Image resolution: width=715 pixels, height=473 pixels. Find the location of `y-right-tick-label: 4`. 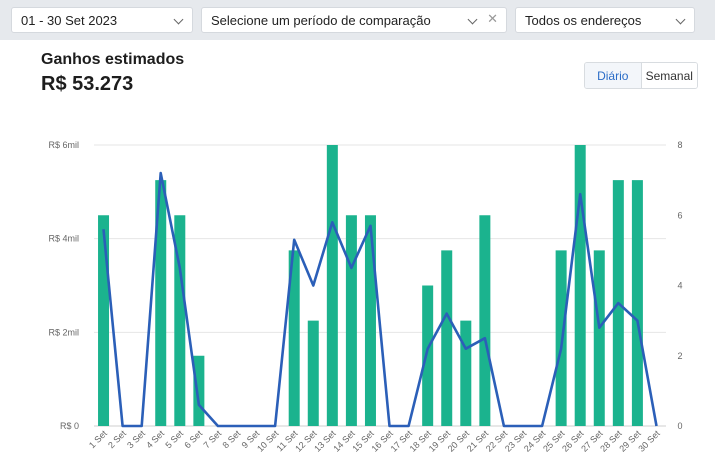

y-right-tick-label: 4 is located at coordinates (679, 286).